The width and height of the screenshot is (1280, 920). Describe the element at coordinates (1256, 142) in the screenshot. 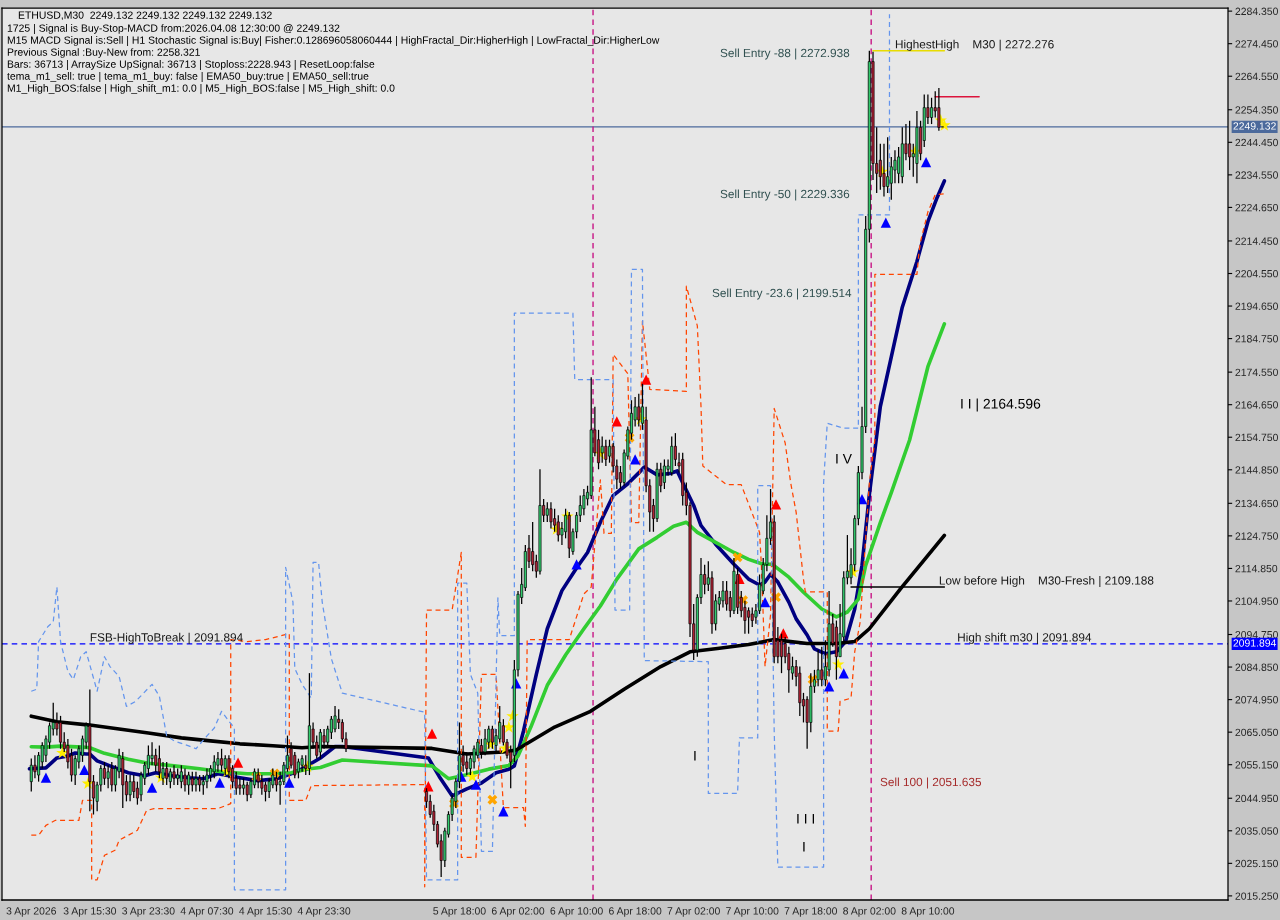

I see `y-tick-label: 2244.450` at that location.